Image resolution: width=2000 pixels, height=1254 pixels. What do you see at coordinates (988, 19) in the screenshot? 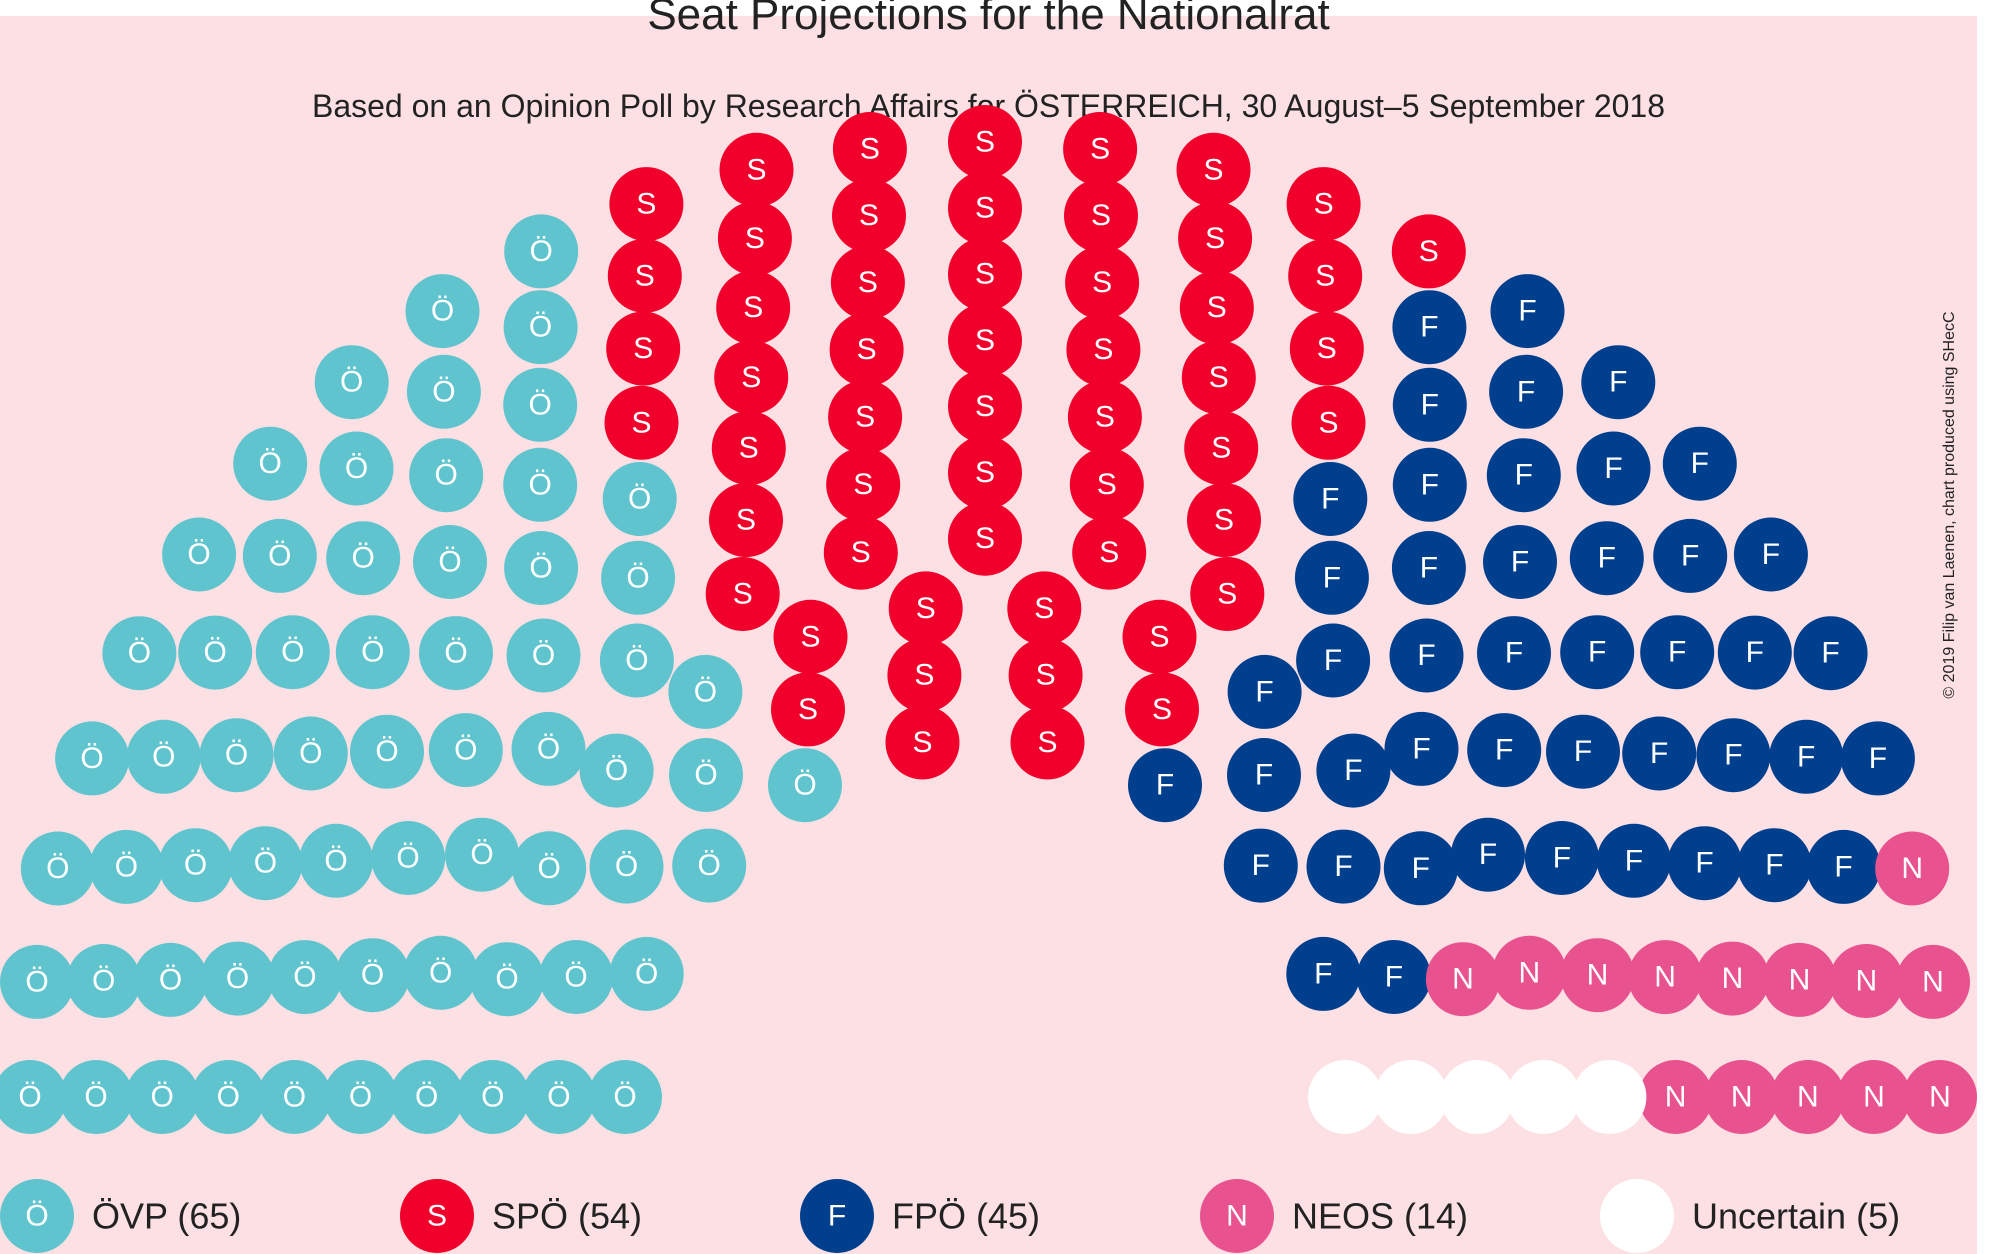
I see `chart-title: Seat Projections for the Nationalrat` at bounding box center [988, 19].